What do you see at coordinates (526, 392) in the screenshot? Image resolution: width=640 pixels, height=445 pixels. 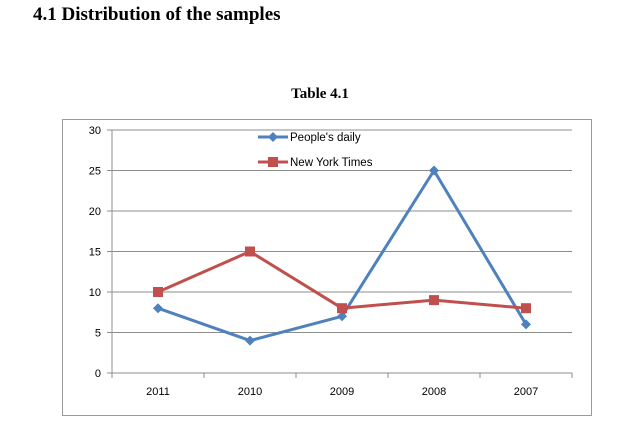 I see `x-tick-label-2007: 2007` at bounding box center [526, 392].